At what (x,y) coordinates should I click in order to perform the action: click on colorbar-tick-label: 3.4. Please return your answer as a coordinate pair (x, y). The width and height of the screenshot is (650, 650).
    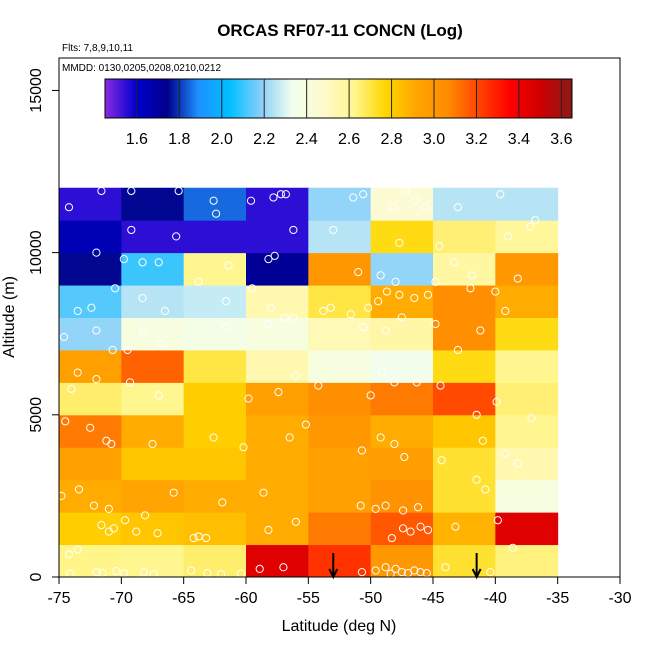
    Looking at the image, I should click on (519, 139).